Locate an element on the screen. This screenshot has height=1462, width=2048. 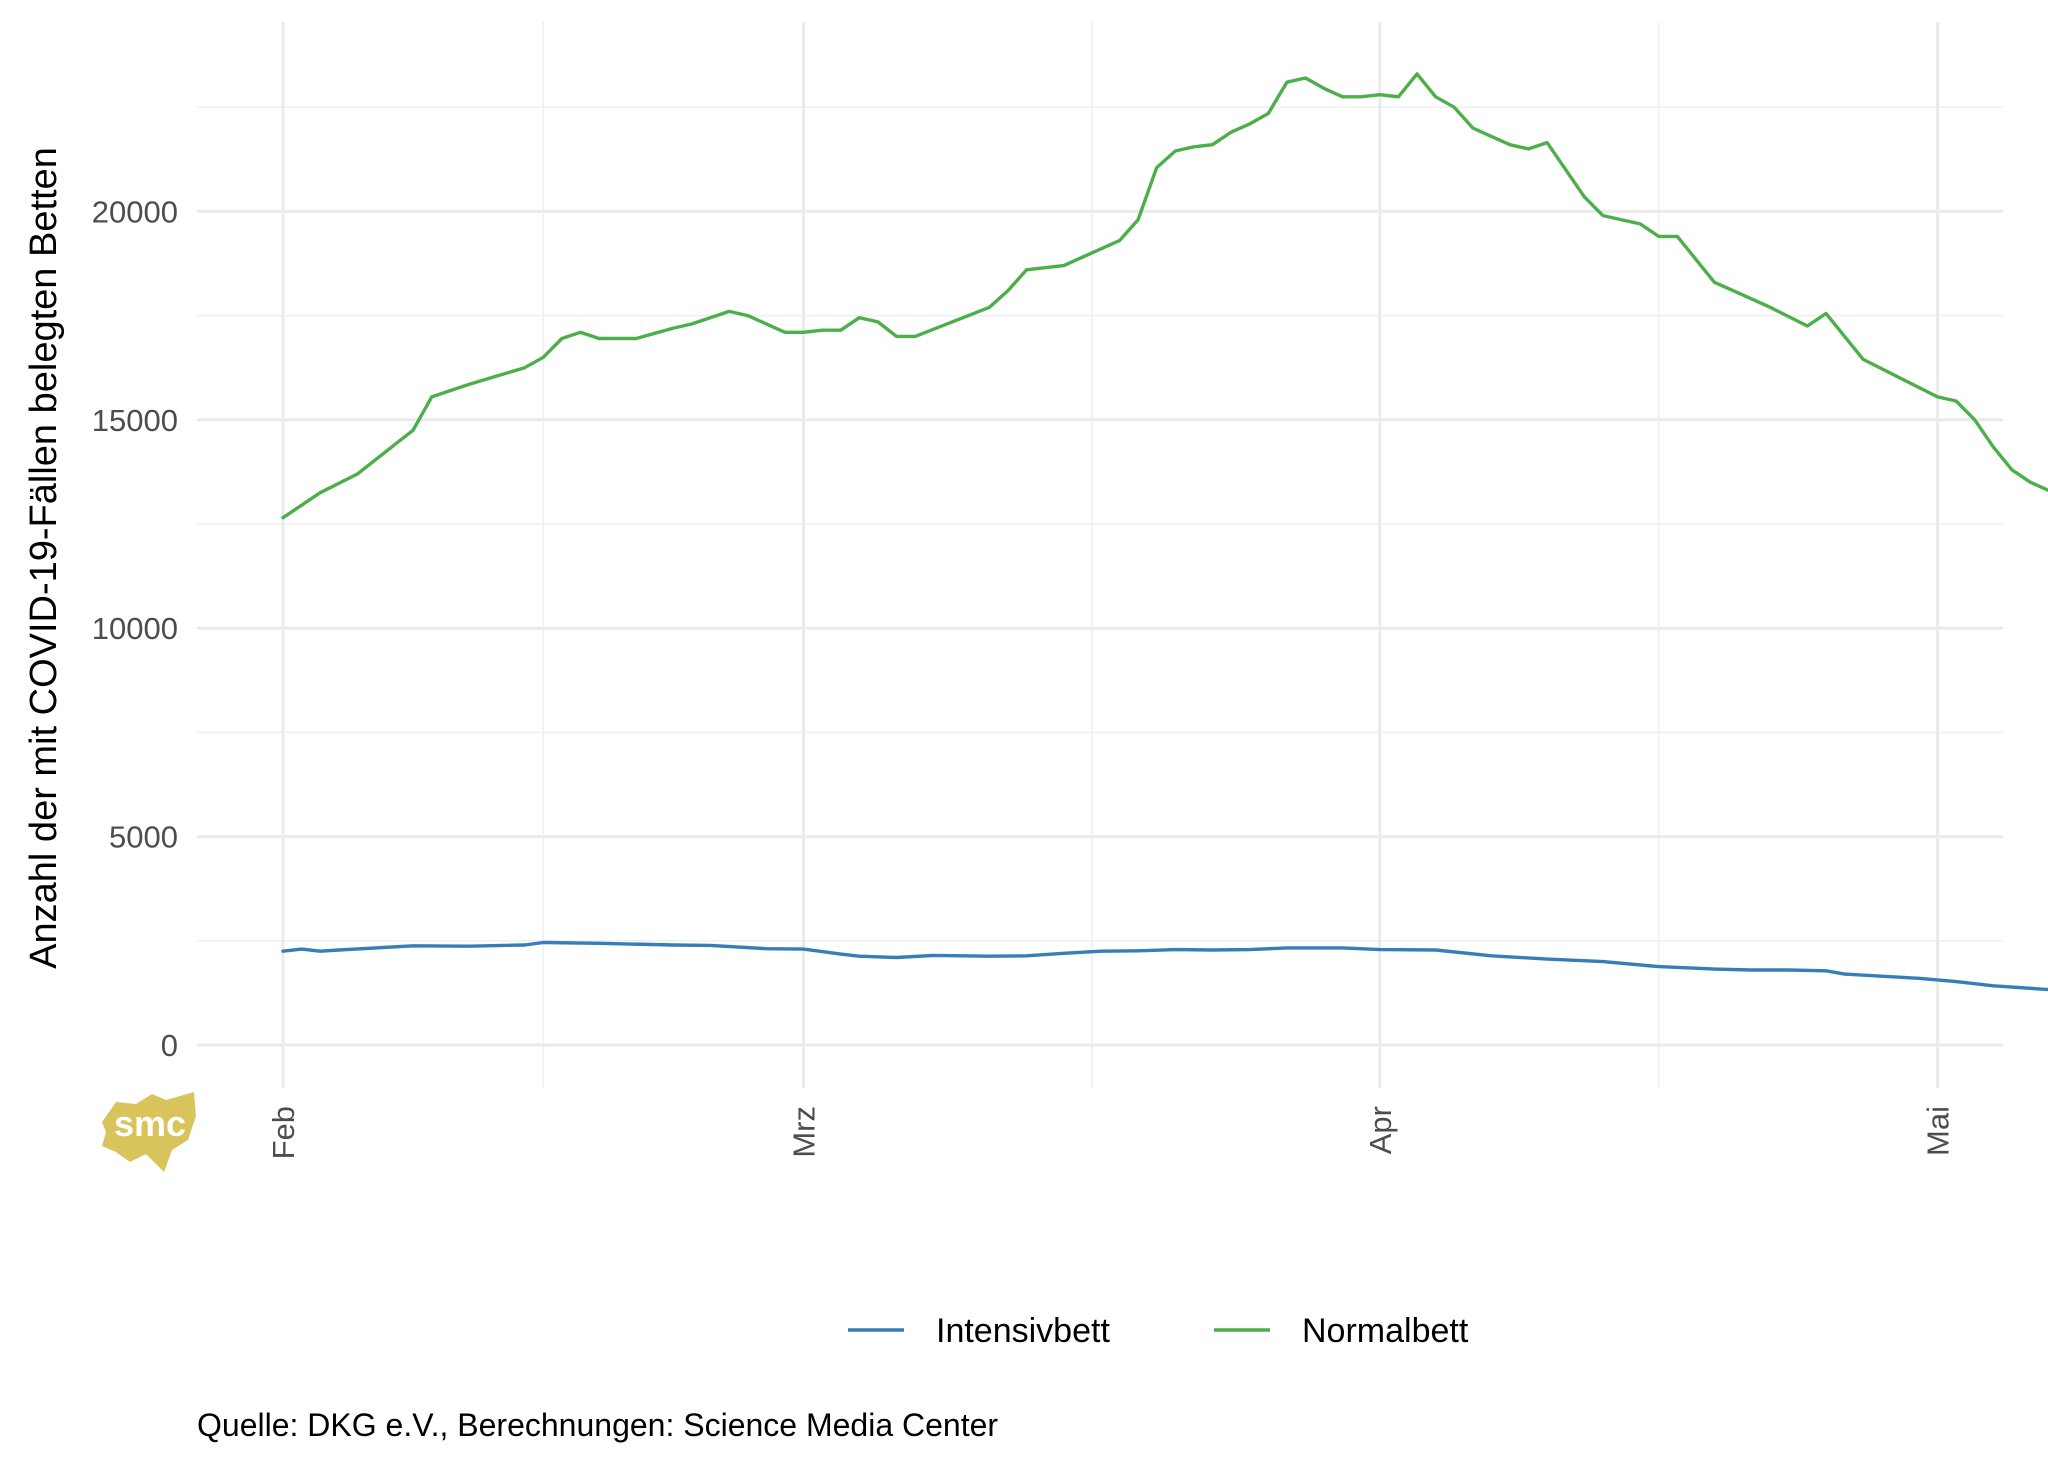
series-line-intensivbett is located at coordinates (1164, 966).